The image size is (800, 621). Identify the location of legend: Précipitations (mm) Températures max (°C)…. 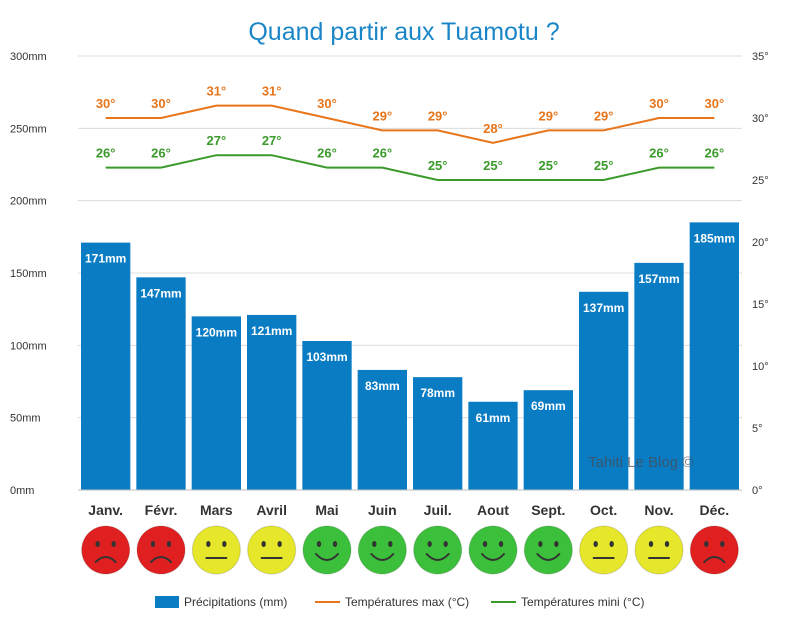
(400, 602).